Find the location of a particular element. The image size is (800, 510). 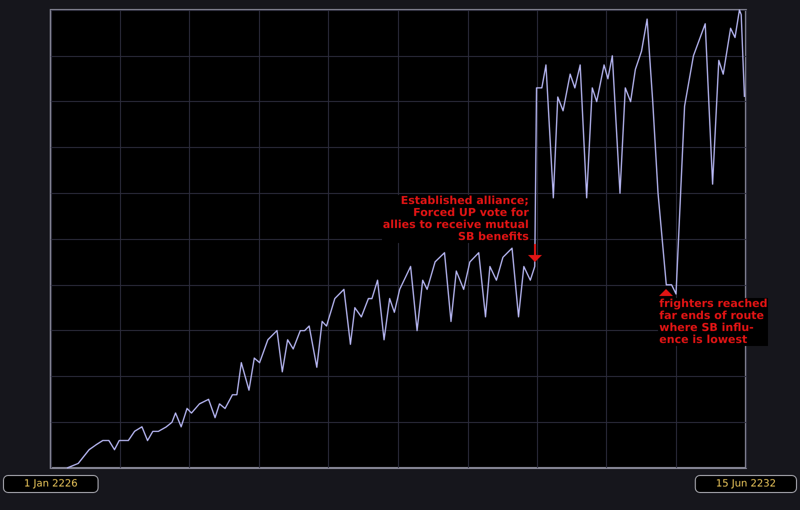

x-tick-label: 1 Jan 2226 is located at coordinates (51, 484).